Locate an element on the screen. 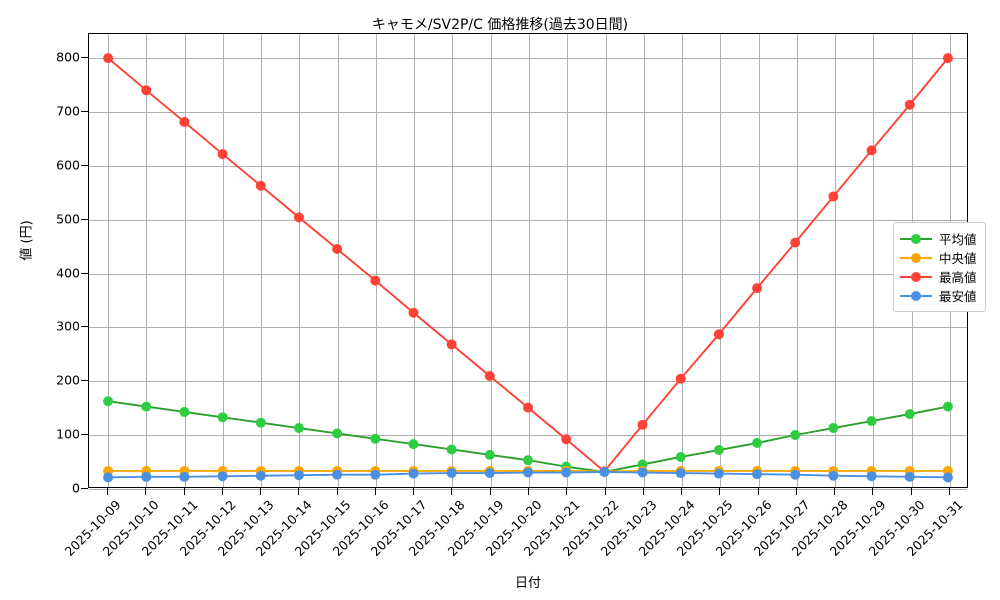  legend-item-中央値: 中央値 is located at coordinates (938, 257).